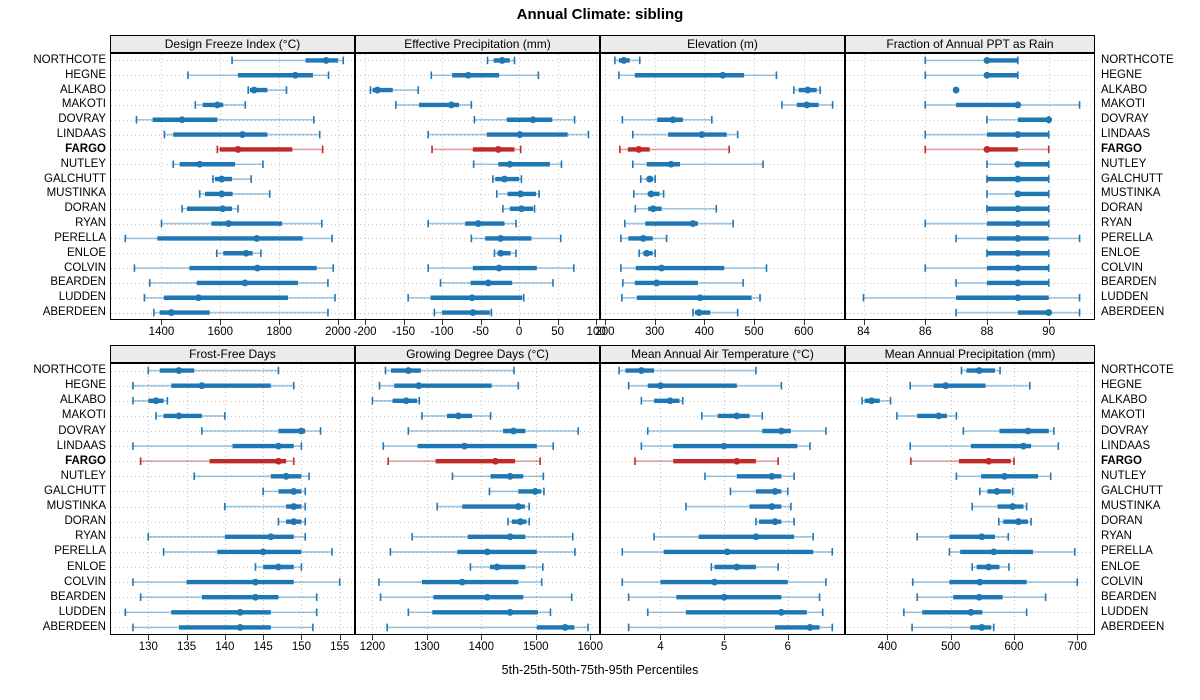 The image size is (1200, 700). Describe the element at coordinates (804, 332) in the screenshot. I see `x-tick-label: 600` at that location.